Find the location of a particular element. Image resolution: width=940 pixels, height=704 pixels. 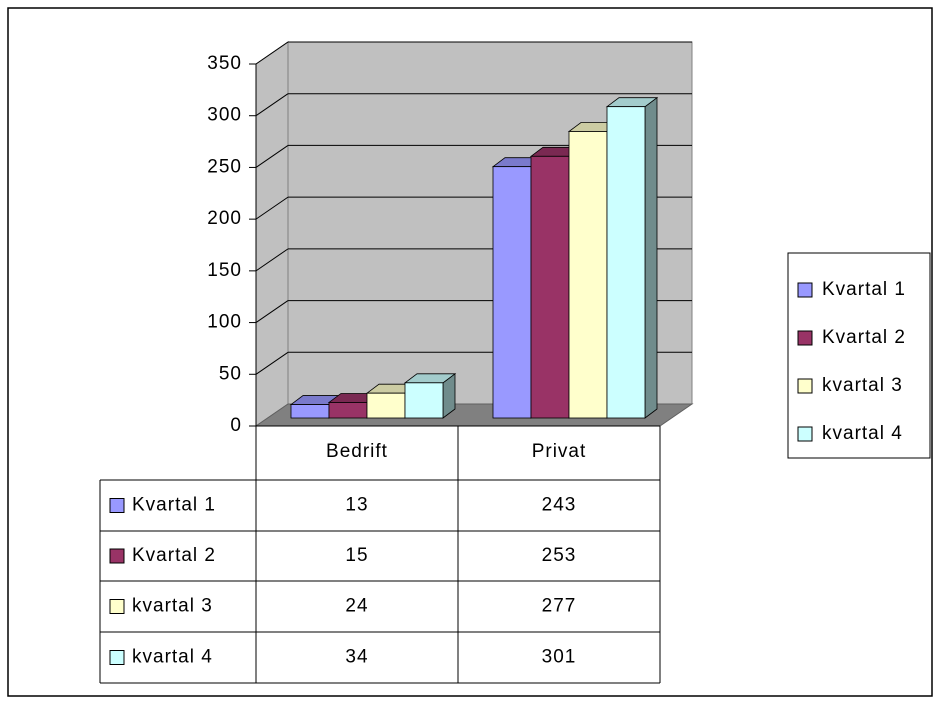

legend-label: Kvartal 2 is located at coordinates (864, 337).